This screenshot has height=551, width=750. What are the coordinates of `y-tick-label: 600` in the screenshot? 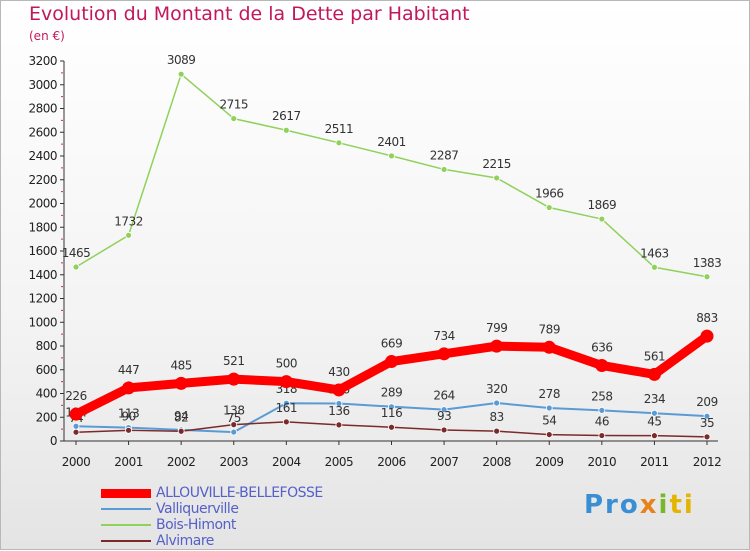 It's located at (46, 370).